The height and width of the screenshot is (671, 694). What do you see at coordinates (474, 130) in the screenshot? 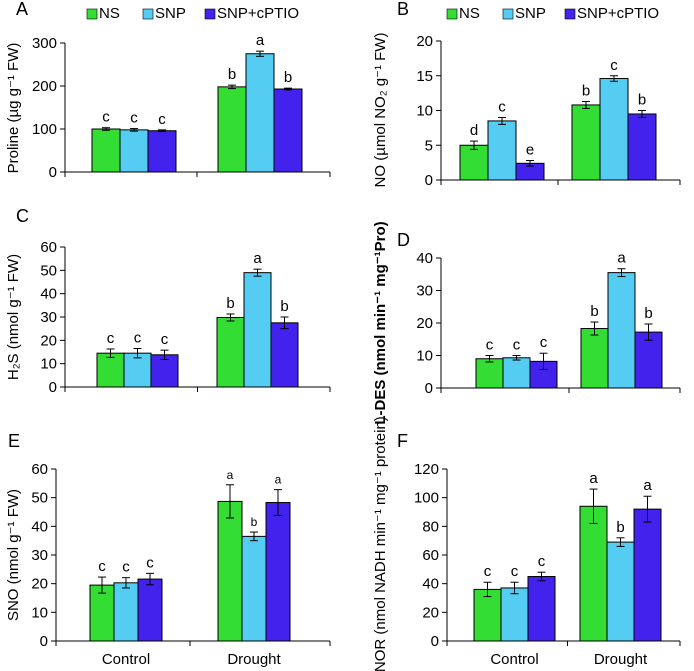
I see `significance-letter: d` at bounding box center [474, 130].